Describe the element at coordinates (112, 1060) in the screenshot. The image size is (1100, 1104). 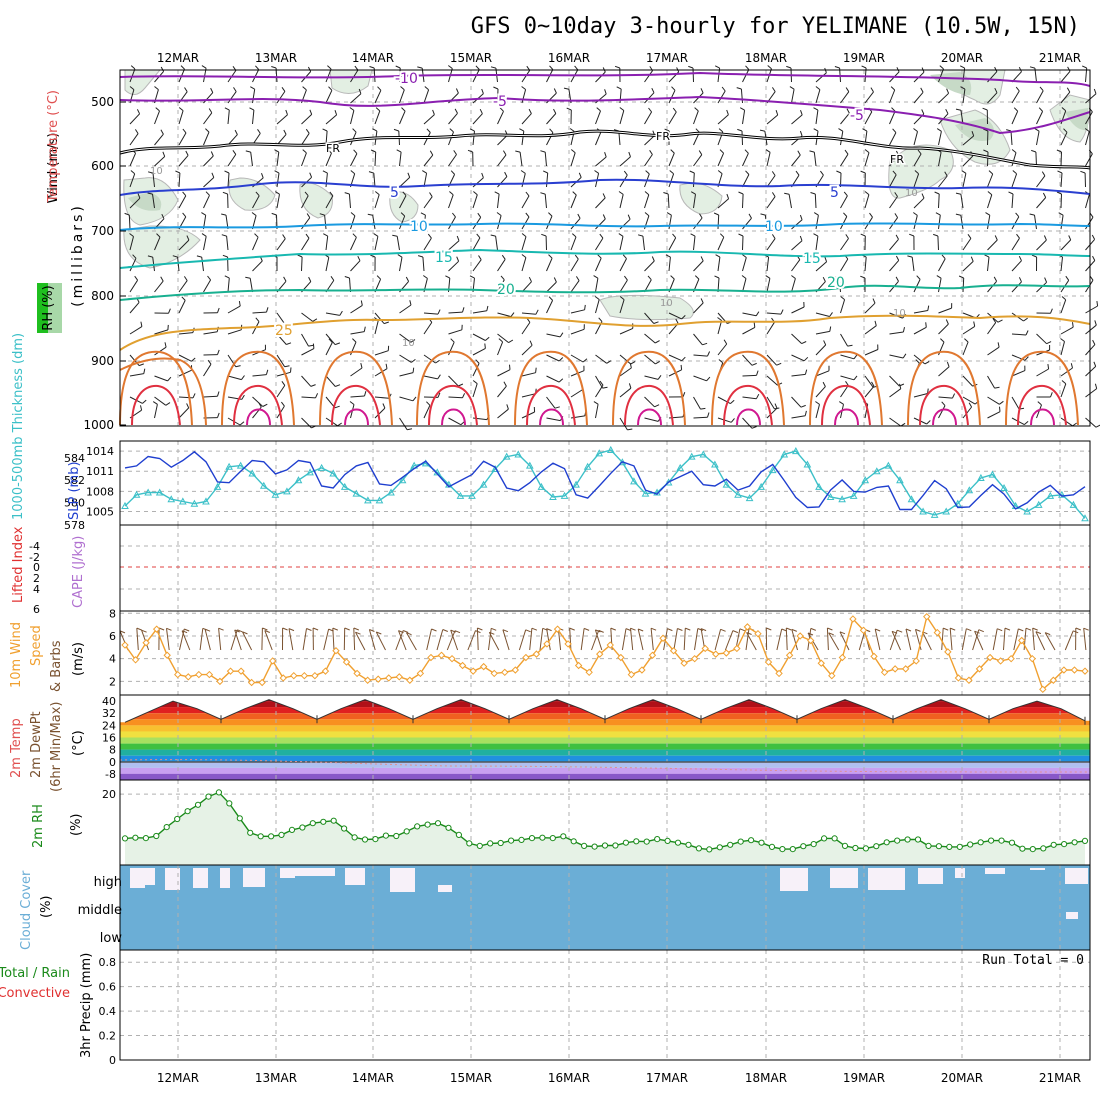
I see `precip-tick: 0` at that location.